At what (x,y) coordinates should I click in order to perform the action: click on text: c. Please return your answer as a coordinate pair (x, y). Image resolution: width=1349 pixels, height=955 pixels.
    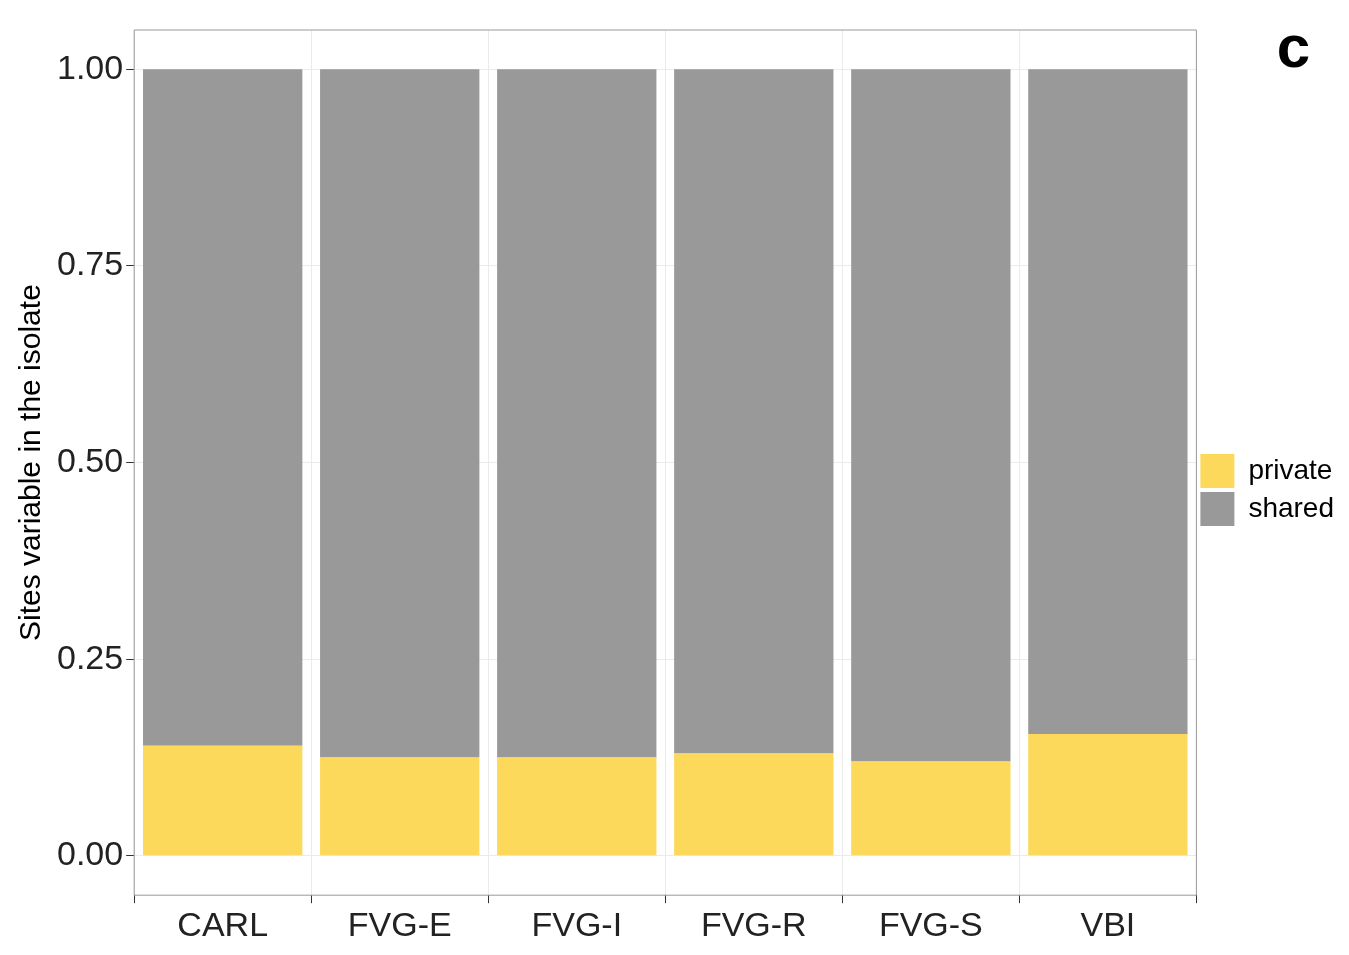
    Looking at the image, I should click on (1293, 46).